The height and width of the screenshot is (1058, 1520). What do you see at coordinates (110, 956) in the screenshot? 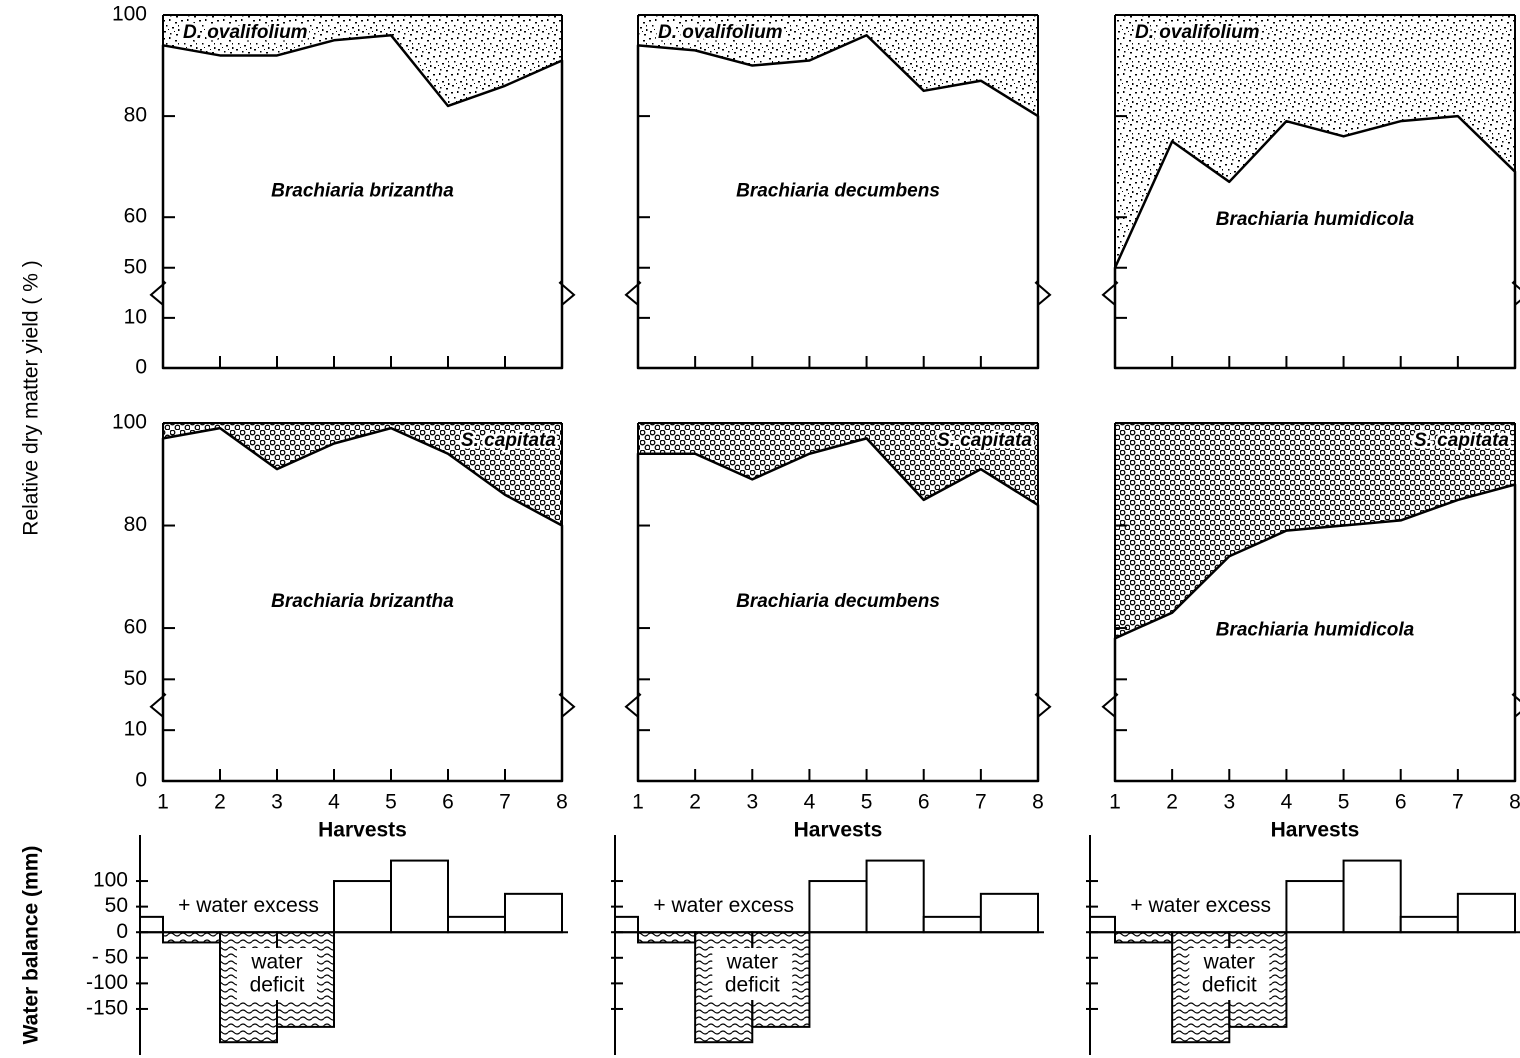
I see `y-tick-label: - 50` at bounding box center [110, 956].